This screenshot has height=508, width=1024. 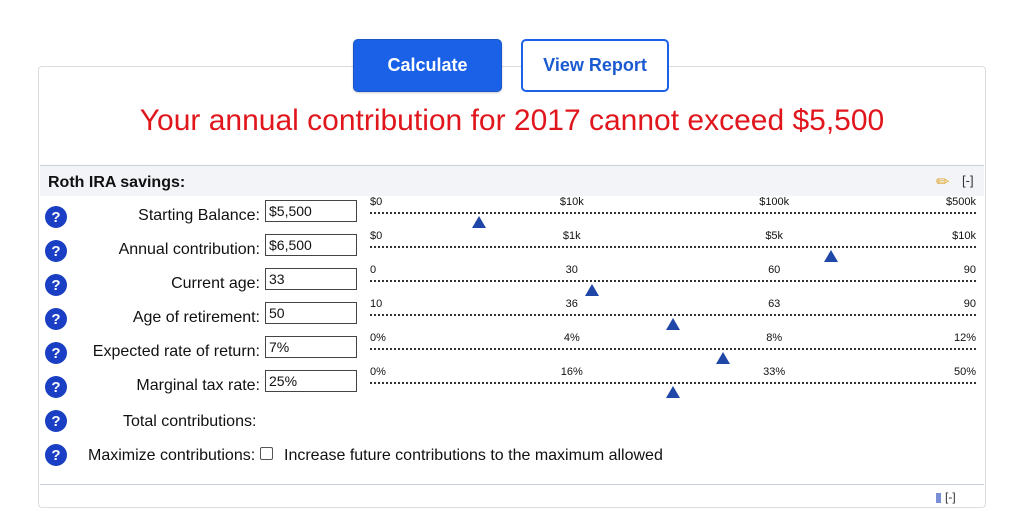 I want to click on field-label: Marginal tax rate:, so click(x=198, y=385).